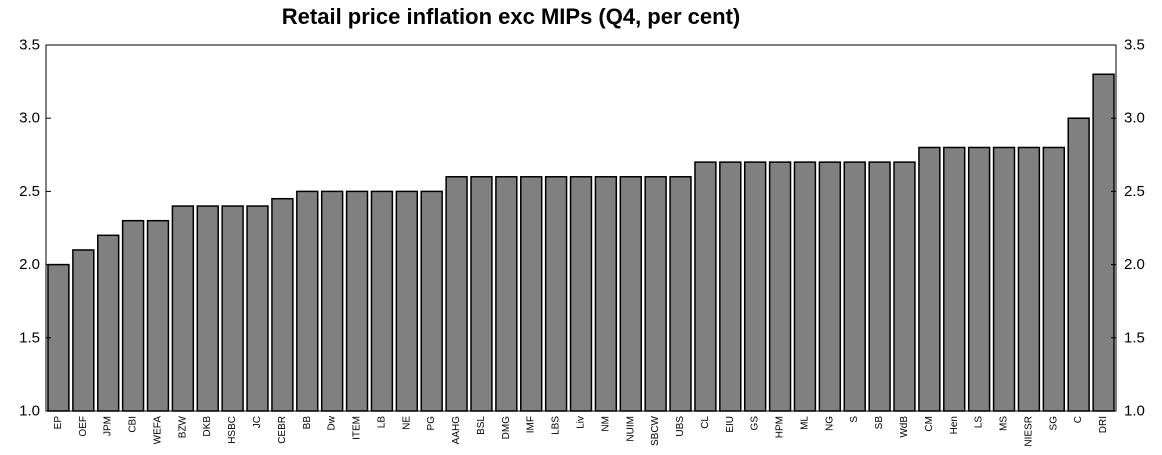 The height and width of the screenshot is (455, 1162). I want to click on x-tick-label: SG, so click(1053, 423).